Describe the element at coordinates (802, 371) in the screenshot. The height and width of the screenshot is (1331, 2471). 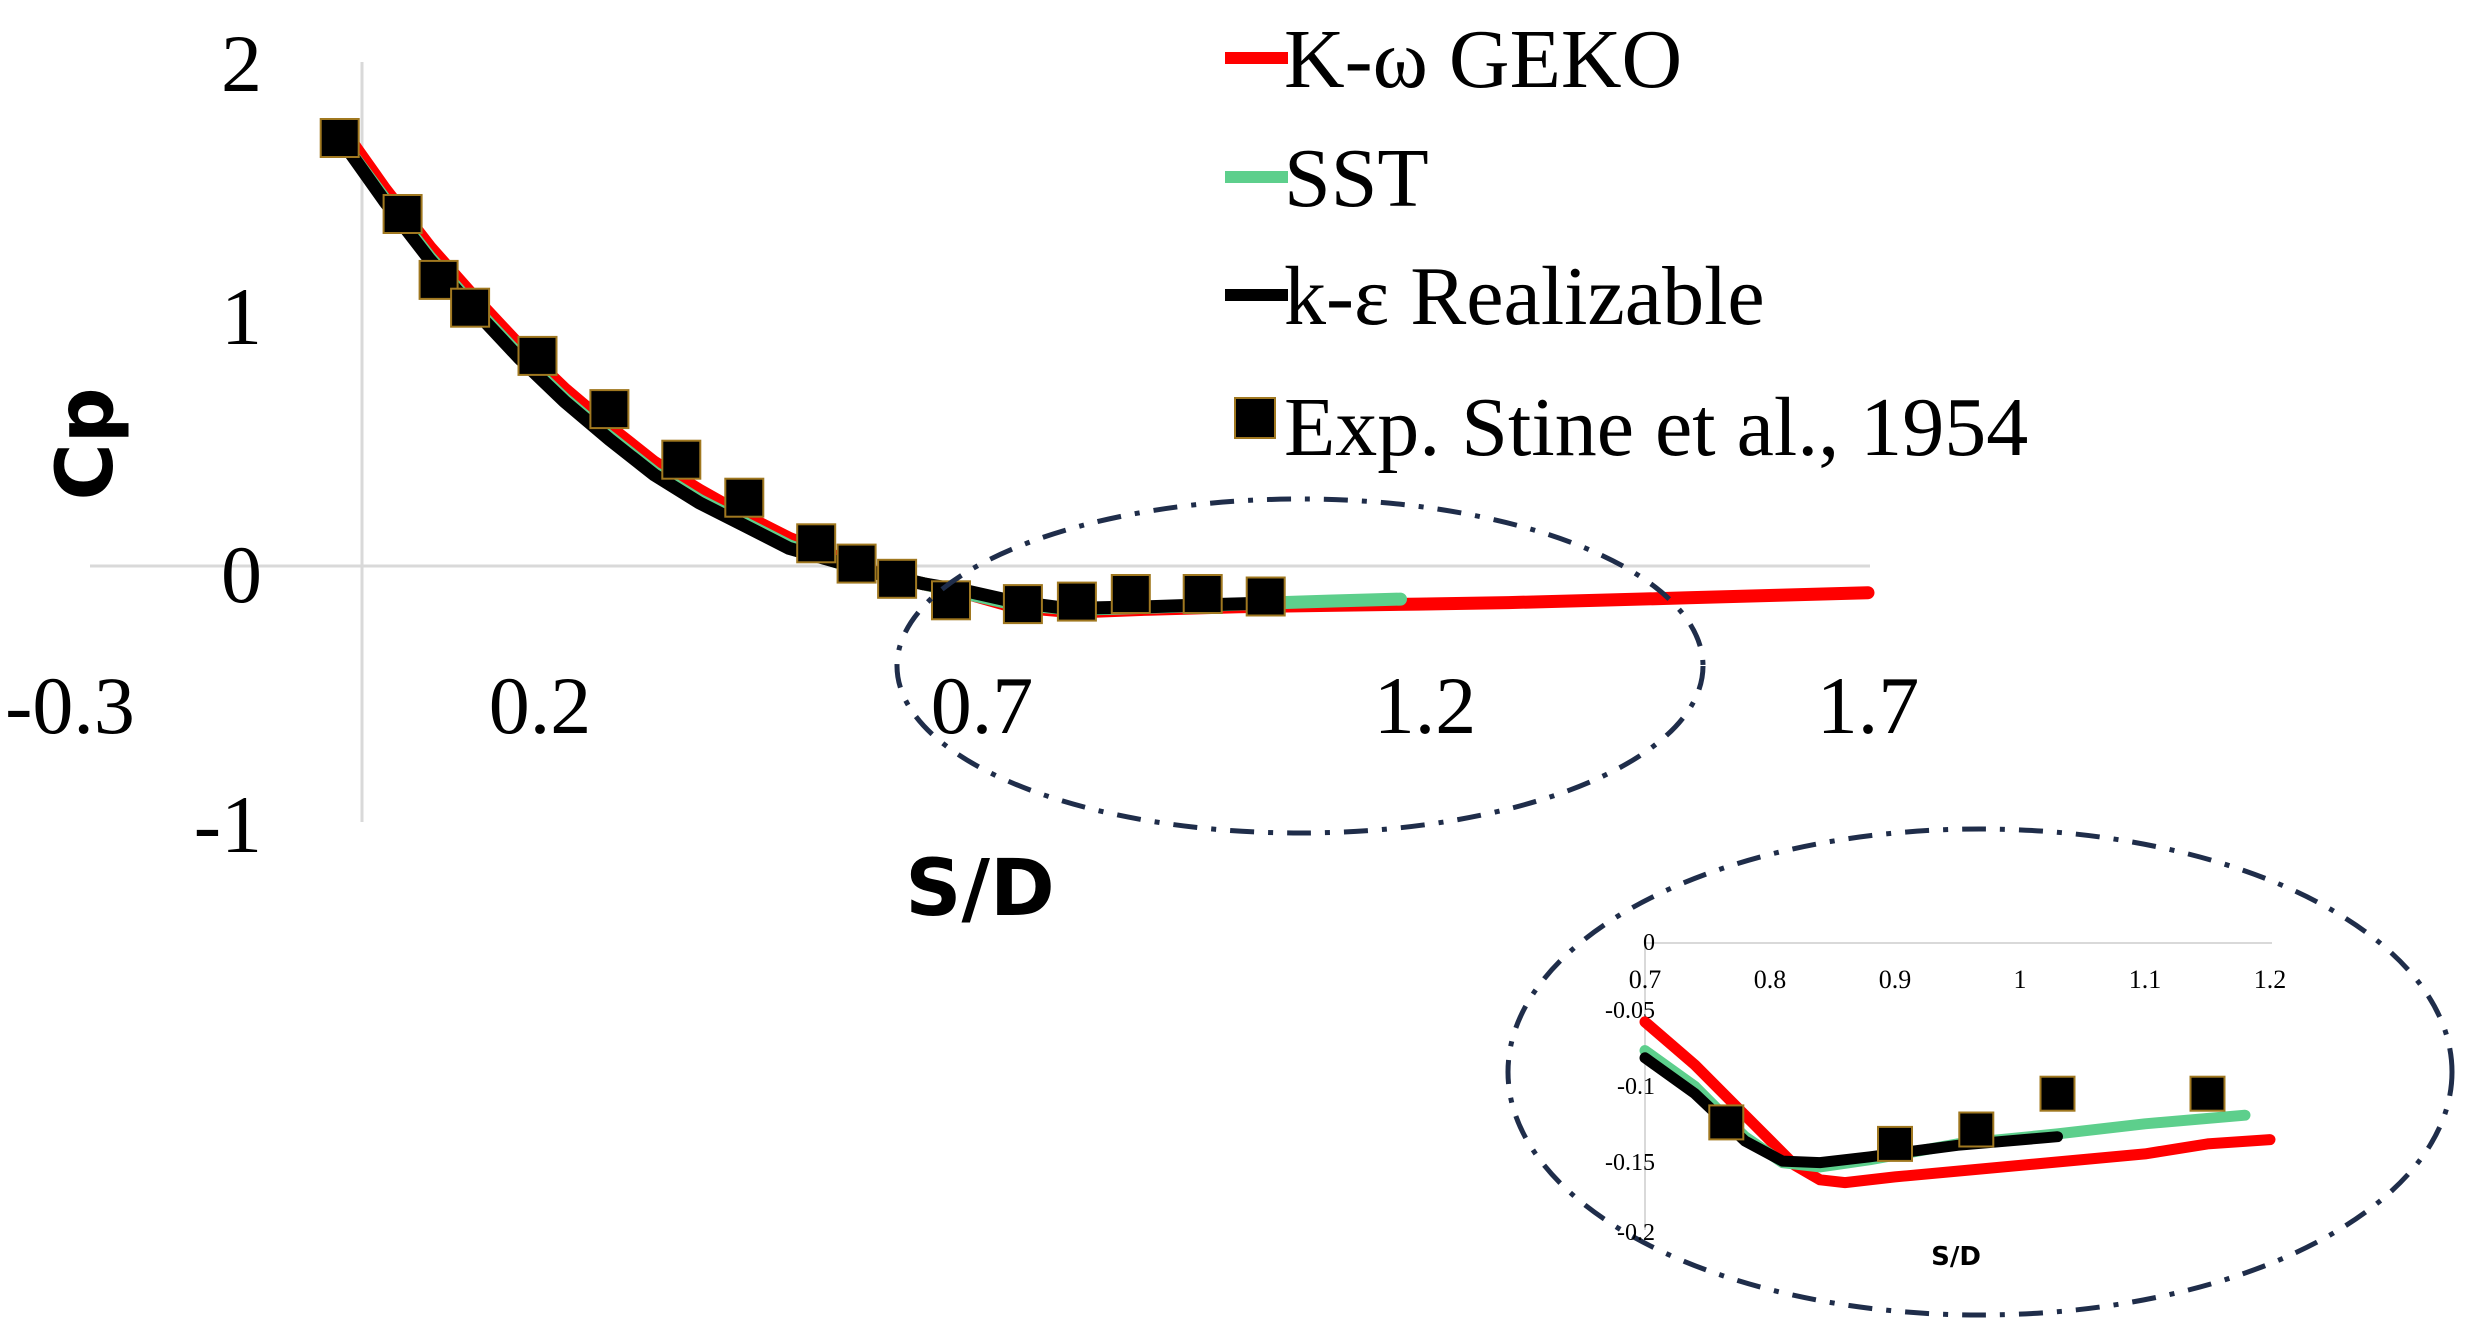
I see `main-plot-markers` at that location.